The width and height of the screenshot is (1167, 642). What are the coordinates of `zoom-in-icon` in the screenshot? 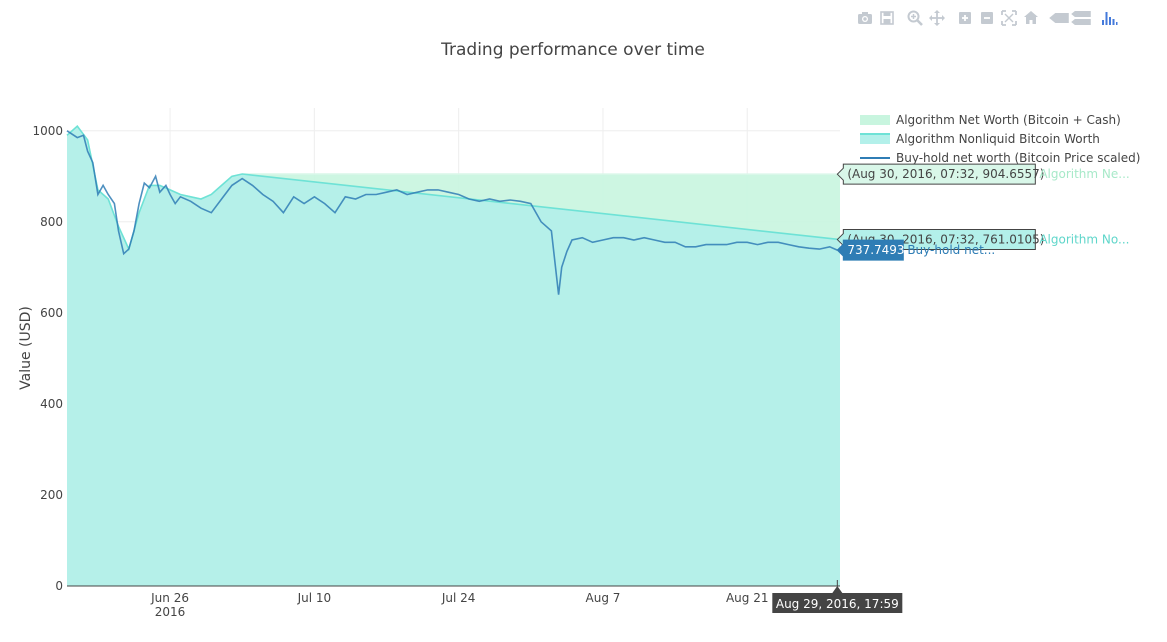 It's located at (965, 18).